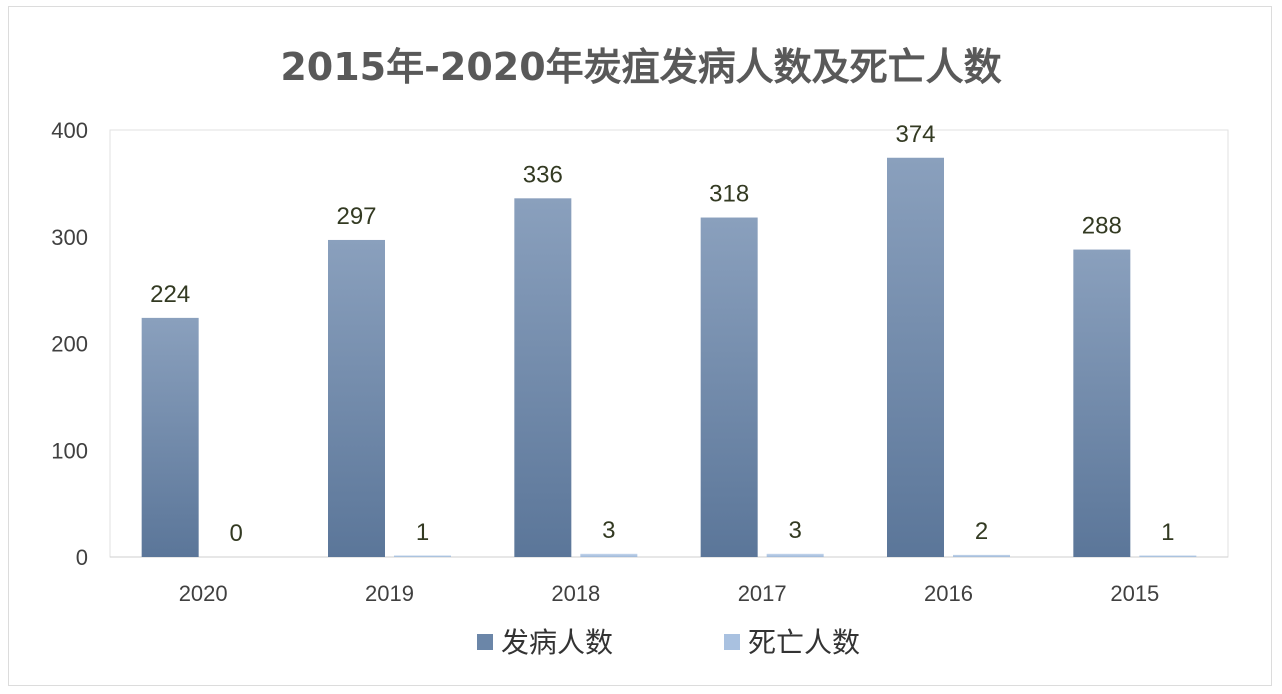 The height and width of the screenshot is (694, 1282). What do you see at coordinates (669, 593) in the screenshot?
I see `x-axis: 2020 2019 2018 2017 2016 2015` at bounding box center [669, 593].